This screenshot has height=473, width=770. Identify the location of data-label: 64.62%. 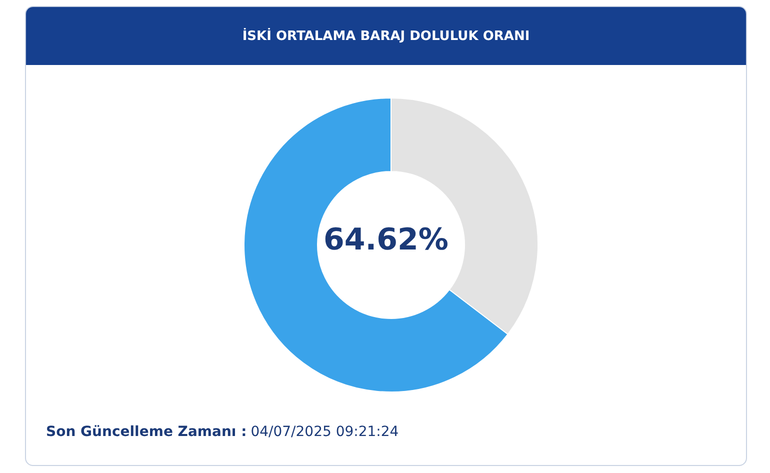
(386, 240).